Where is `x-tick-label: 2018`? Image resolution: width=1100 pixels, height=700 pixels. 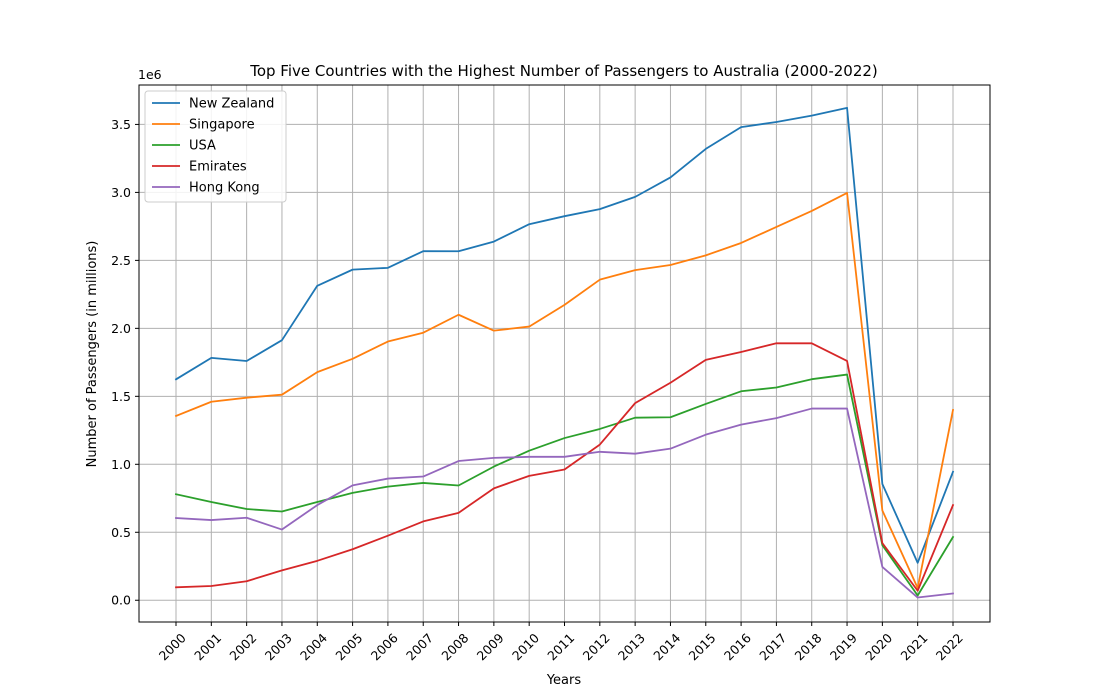 x-tick-label: 2018 is located at coordinates (808, 646).